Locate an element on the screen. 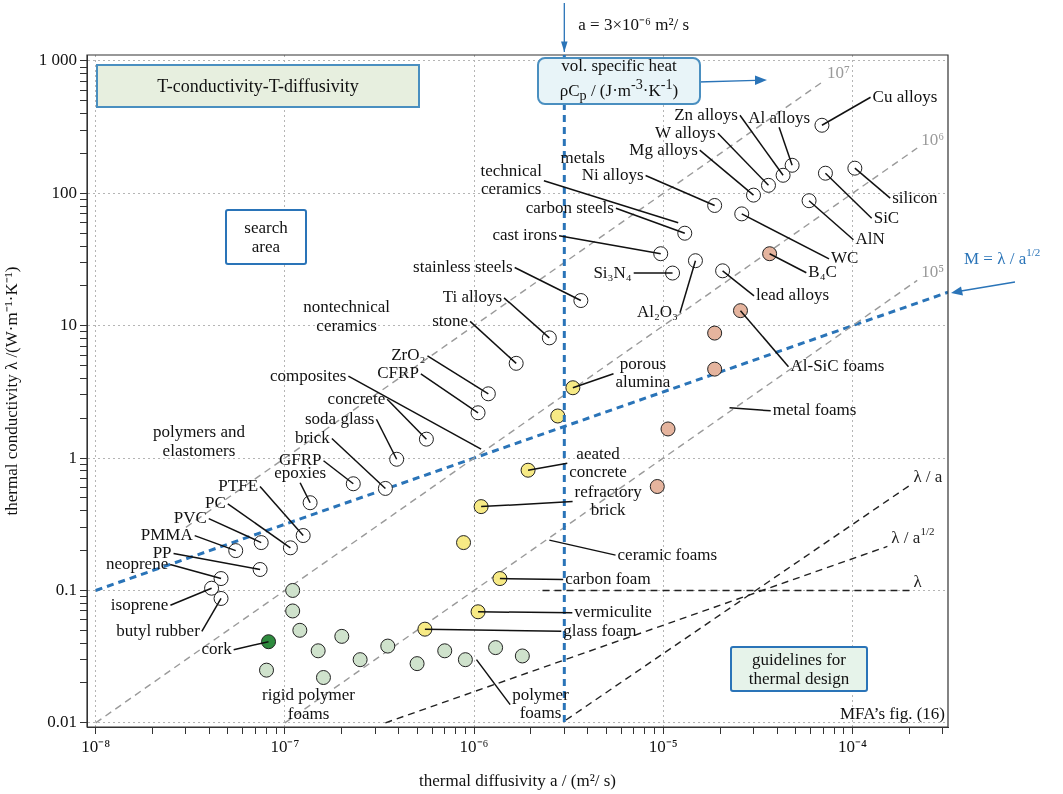 The image size is (1063, 794). annotation: PC is located at coordinates (215, 503).